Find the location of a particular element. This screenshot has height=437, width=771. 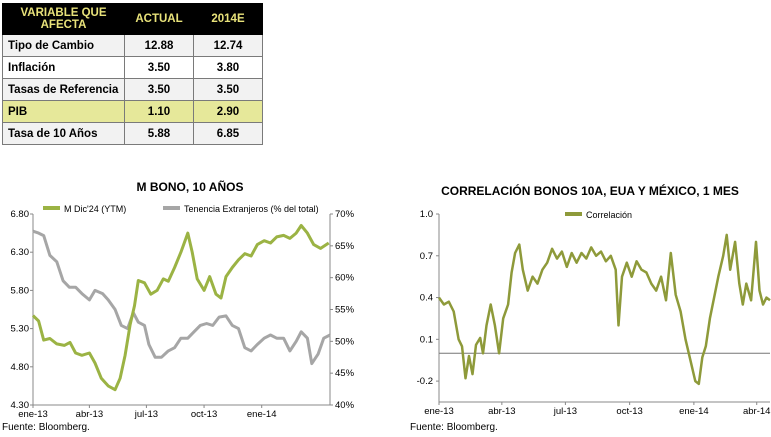

y-left-tick-label: 5.80 is located at coordinates (20, 290).